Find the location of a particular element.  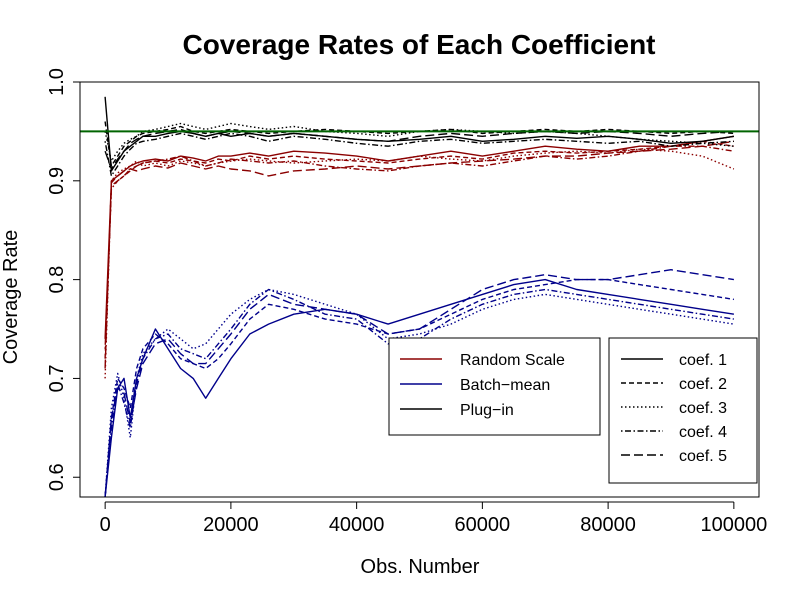

x-axis: 0 20000 40000 60000 80000 100000 is located at coordinates (433, 518).